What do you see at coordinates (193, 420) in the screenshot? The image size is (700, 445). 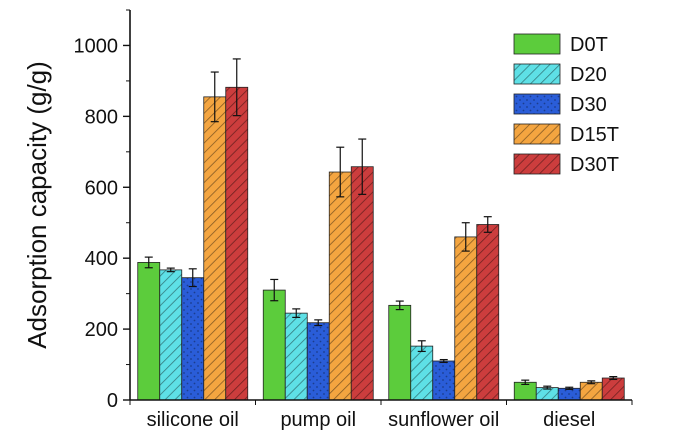 I see `x-tick-label: silicone oil` at bounding box center [193, 420].